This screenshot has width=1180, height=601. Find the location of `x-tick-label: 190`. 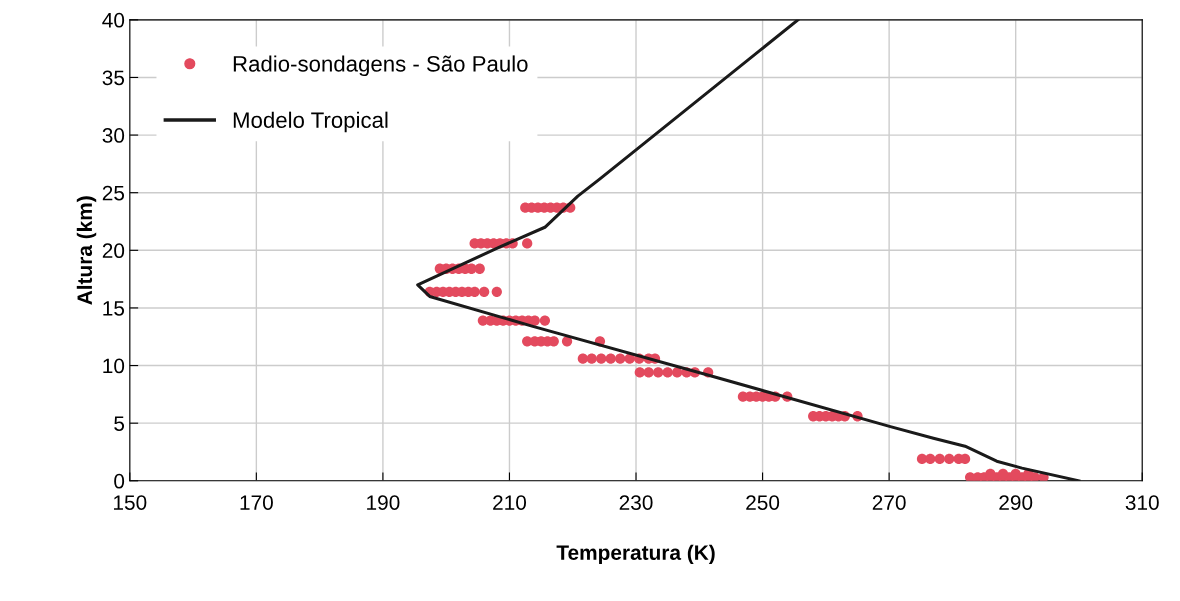

x-tick-label: 190 is located at coordinates (383, 502).